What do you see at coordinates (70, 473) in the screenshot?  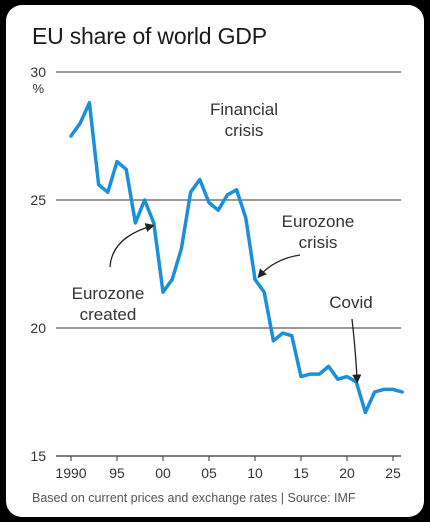 I see `x-tick-label: 1990` at bounding box center [70, 473].